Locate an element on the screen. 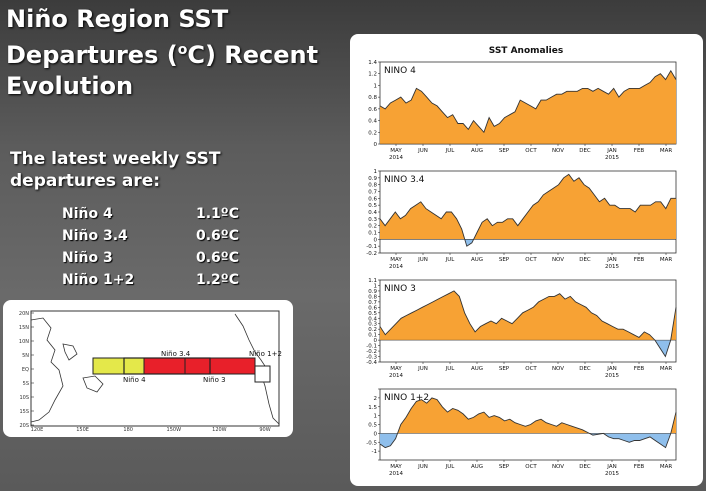 This screenshot has width=706, height=491. region-value: 1.1ºC is located at coordinates (217, 214).